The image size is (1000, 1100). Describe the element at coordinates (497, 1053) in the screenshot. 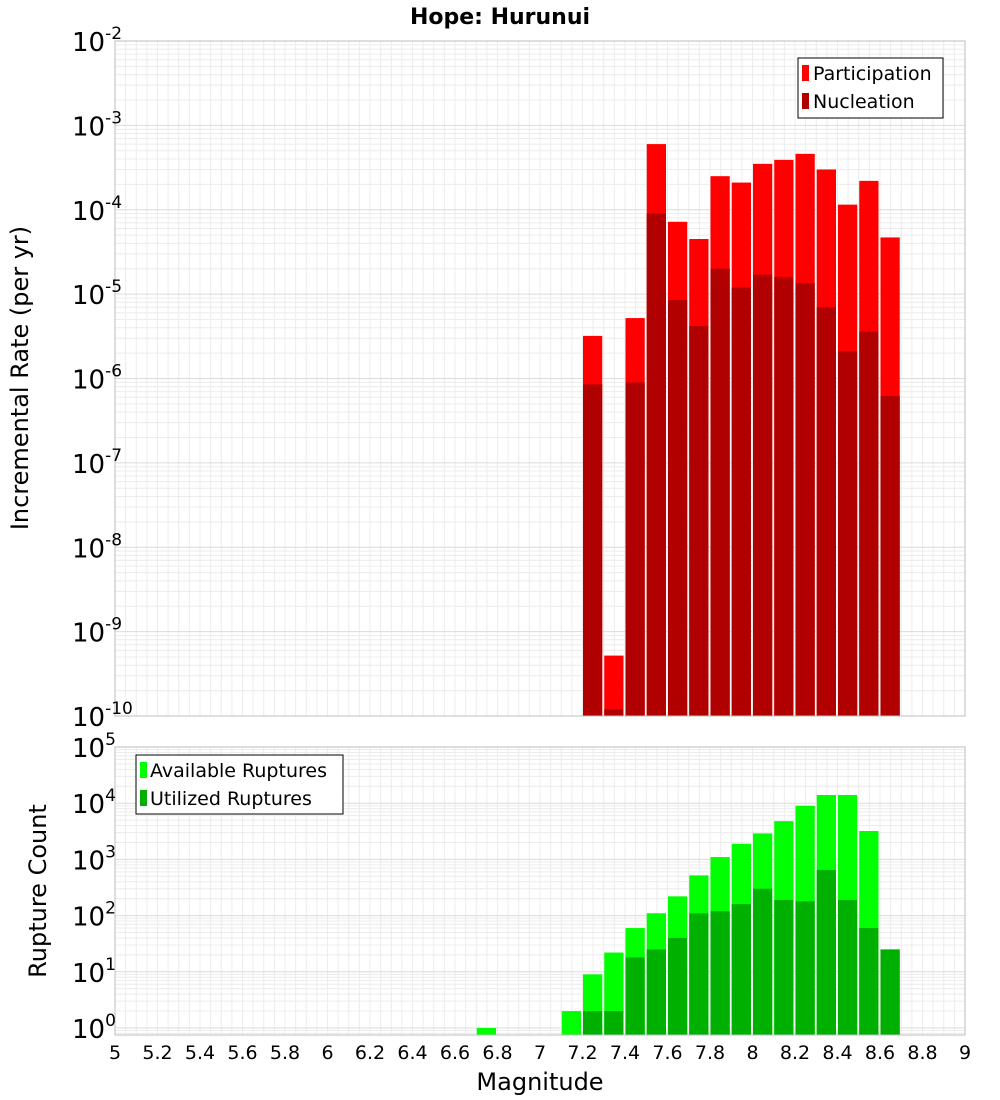

I see `x-tick-label: 6.8` at that location.